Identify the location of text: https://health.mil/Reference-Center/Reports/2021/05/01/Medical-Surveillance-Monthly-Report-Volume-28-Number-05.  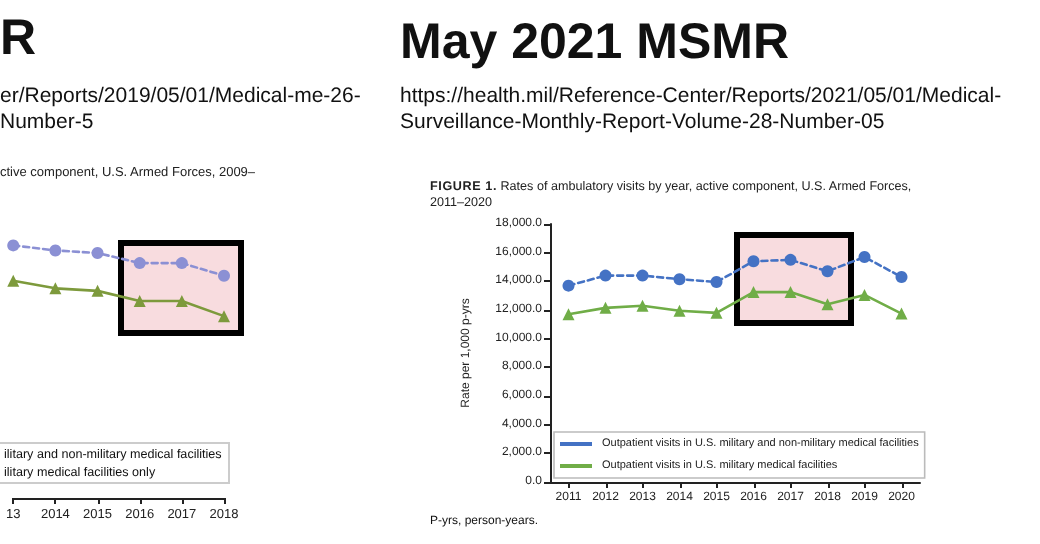
(702, 109).